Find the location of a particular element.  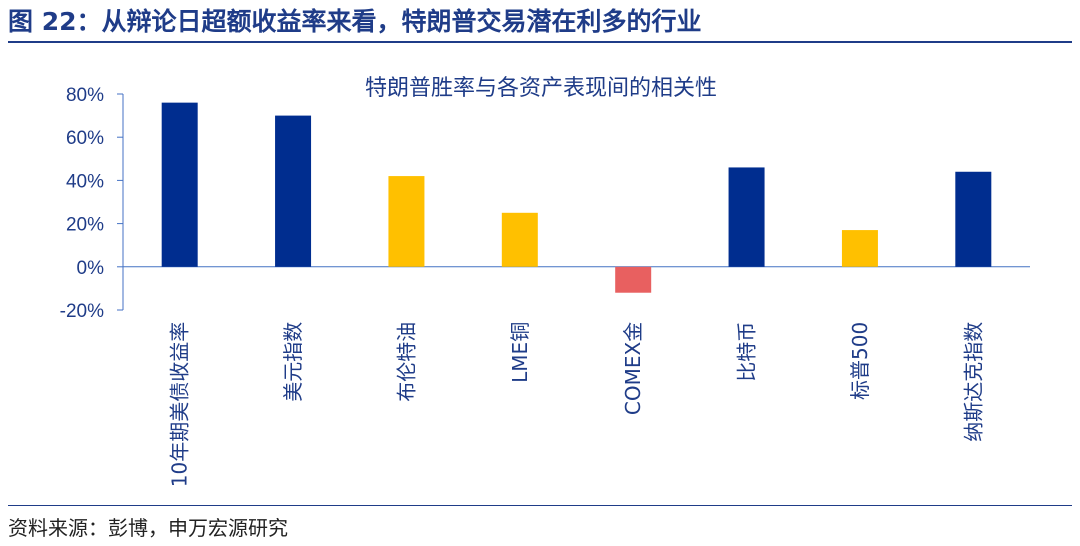

y-tick-label: 60% is located at coordinates (85, 138).